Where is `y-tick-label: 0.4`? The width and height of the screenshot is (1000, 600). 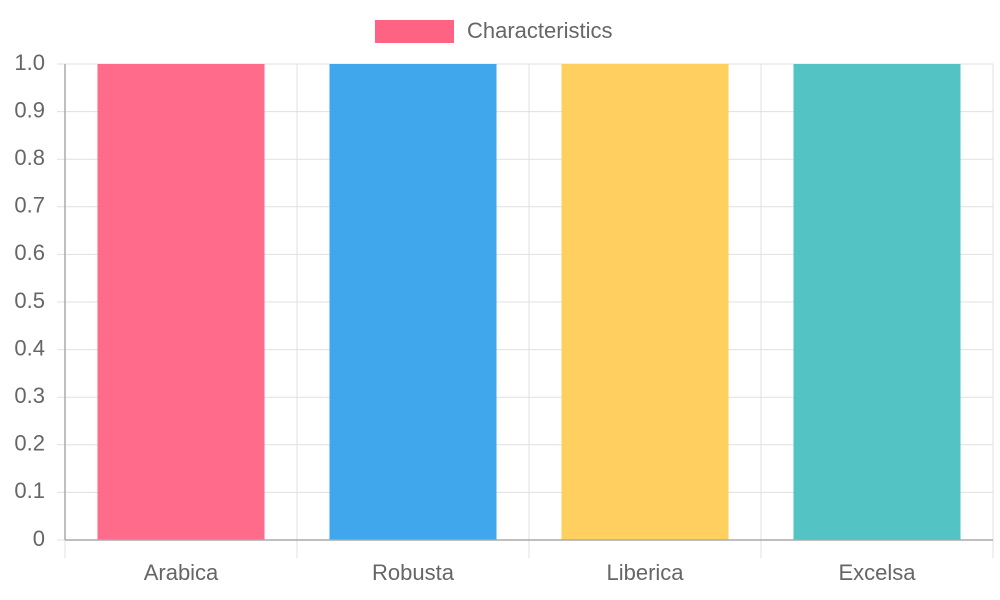 y-tick-label: 0.4 is located at coordinates (29, 347).